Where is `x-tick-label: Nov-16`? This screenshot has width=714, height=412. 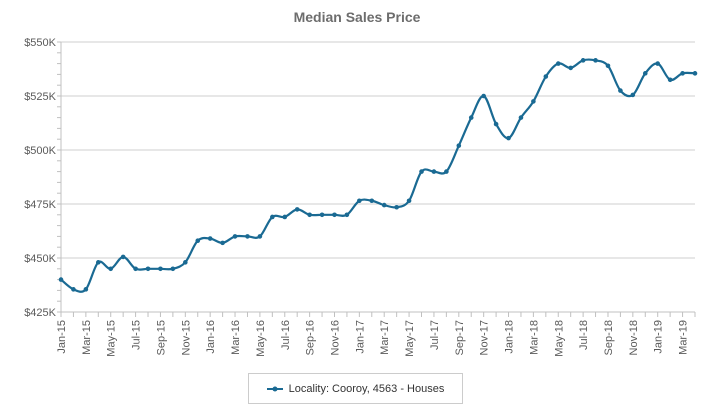 x-tick-label: Nov-16 is located at coordinates (335, 337).